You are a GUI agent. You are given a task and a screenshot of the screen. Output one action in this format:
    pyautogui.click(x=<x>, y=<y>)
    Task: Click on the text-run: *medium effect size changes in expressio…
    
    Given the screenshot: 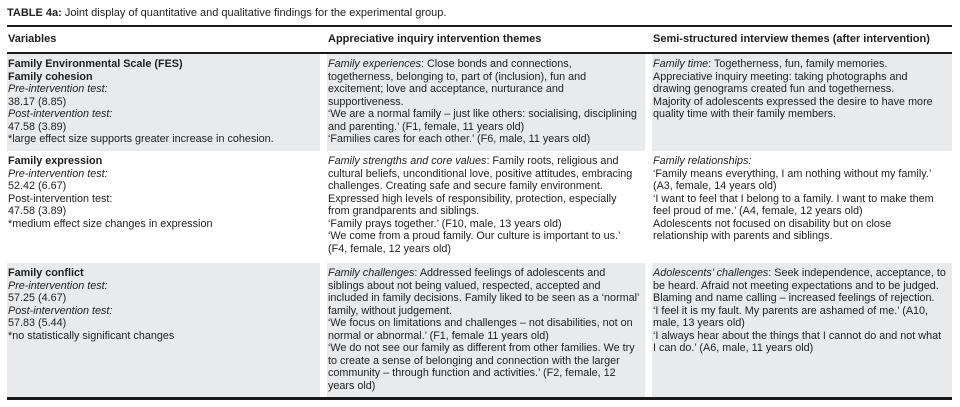 What is the action you would take?
    pyautogui.click(x=110, y=223)
    